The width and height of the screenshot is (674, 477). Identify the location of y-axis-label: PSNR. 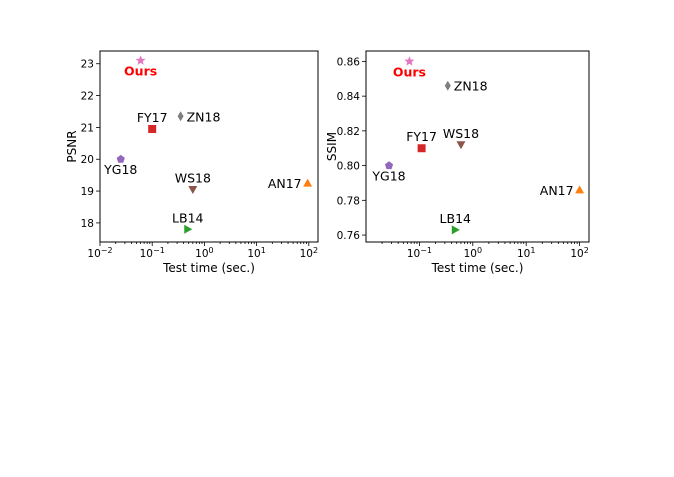
(72, 146).